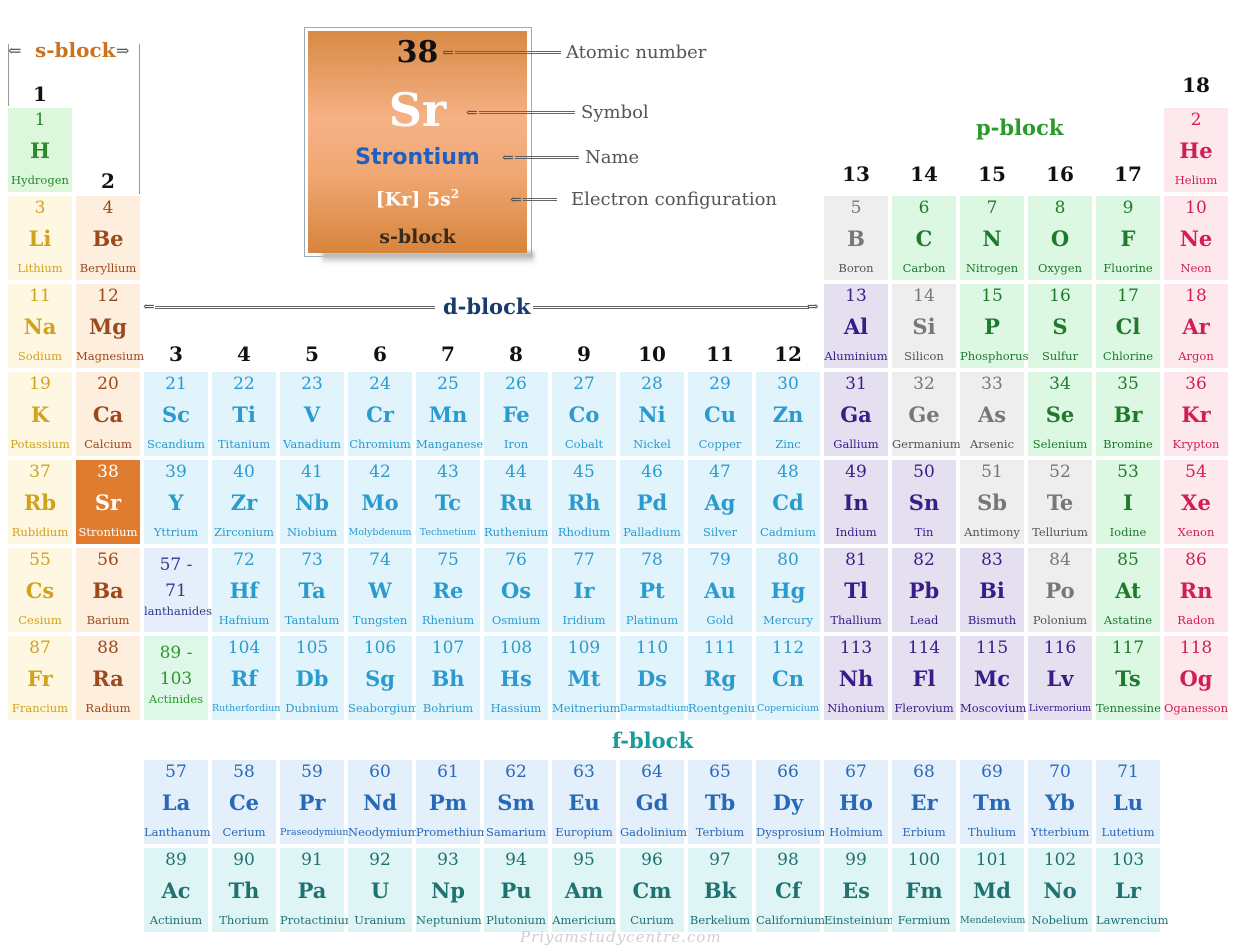  I want to click on element-cell-gd: 64 Gd Gadolinium, so click(653, 802).